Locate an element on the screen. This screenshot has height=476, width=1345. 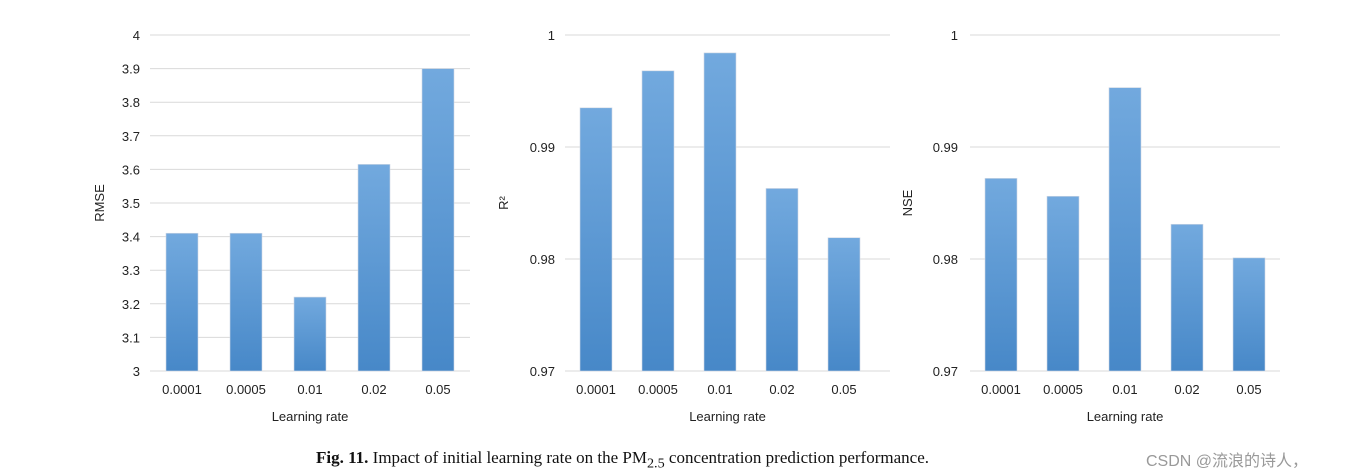
watermark: CSDN @流浪的诗人， is located at coordinates (1227, 461).